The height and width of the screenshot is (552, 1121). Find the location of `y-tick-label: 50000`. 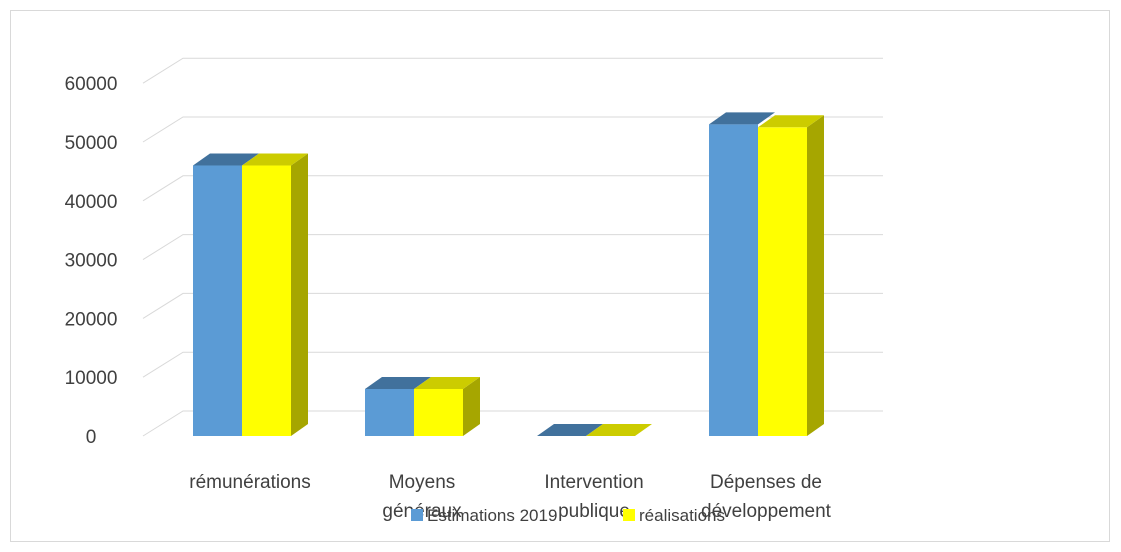

y-tick-label: 50000 is located at coordinates (91, 143).